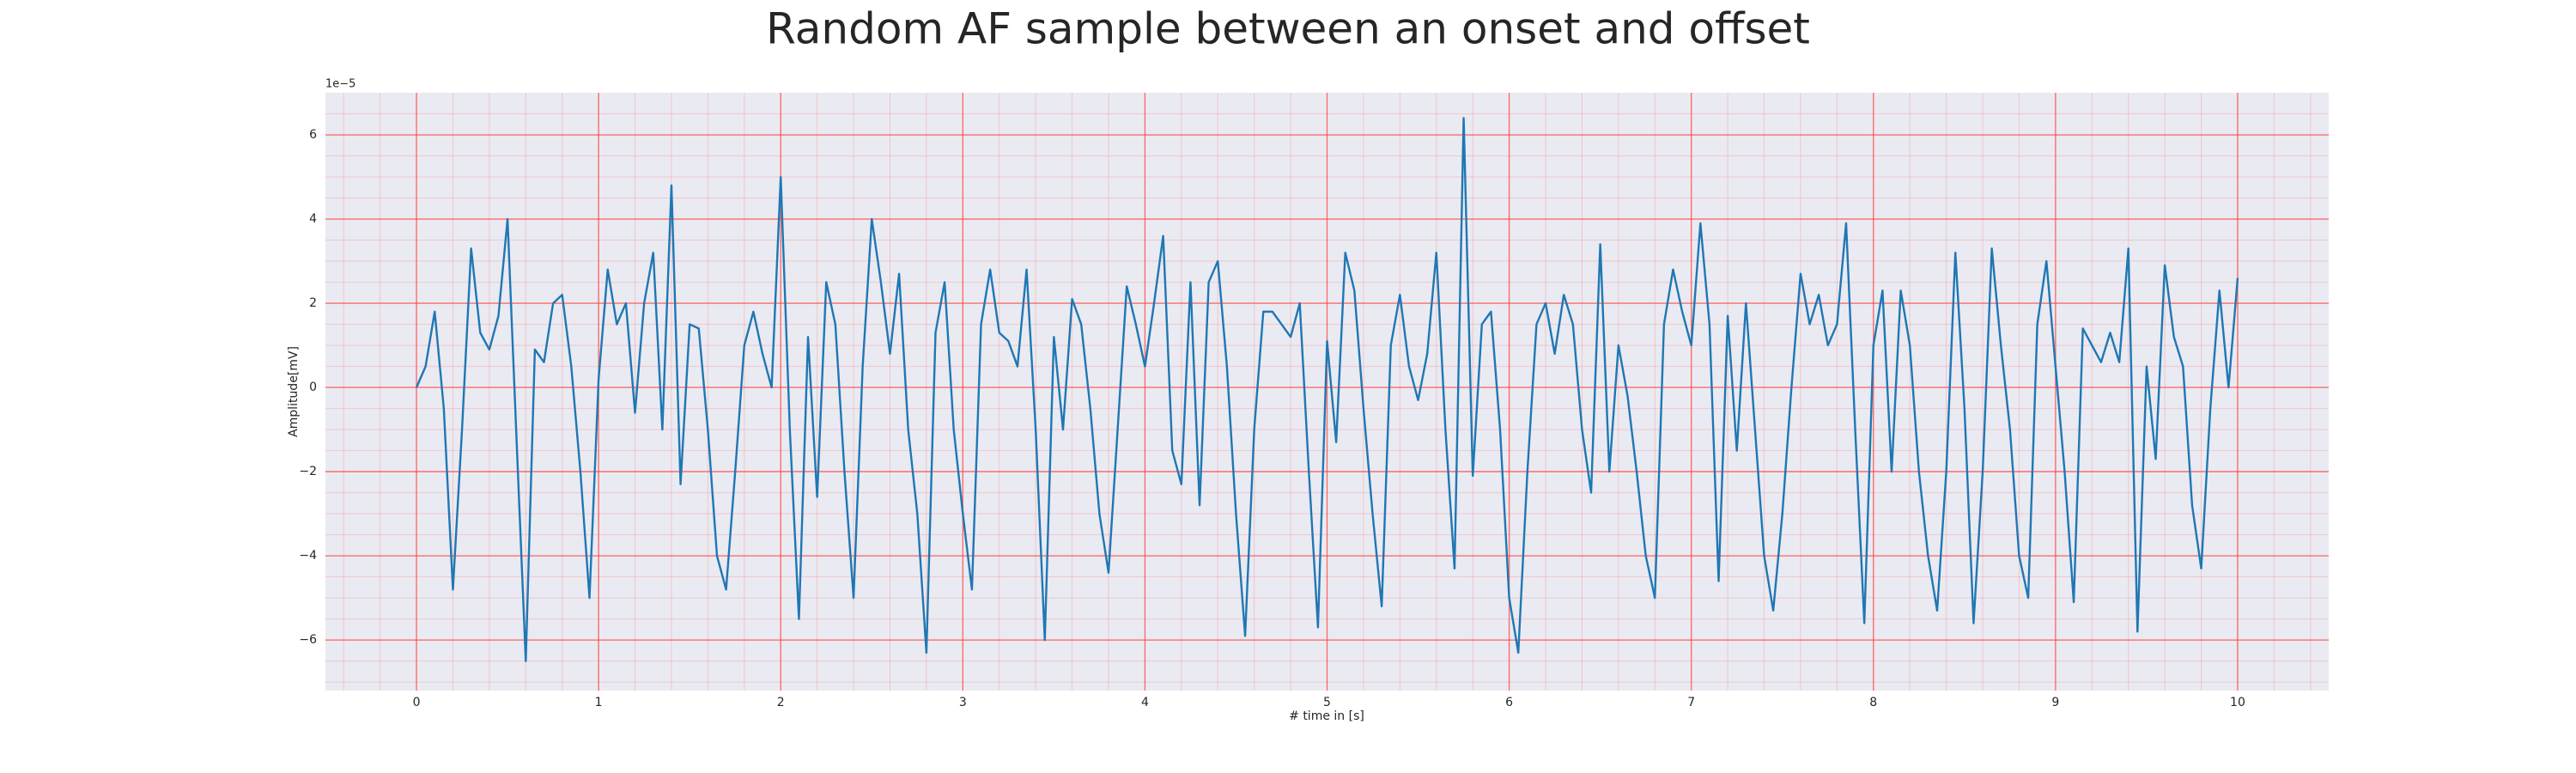  I want to click on y-tick-label: 2, so click(313, 303).